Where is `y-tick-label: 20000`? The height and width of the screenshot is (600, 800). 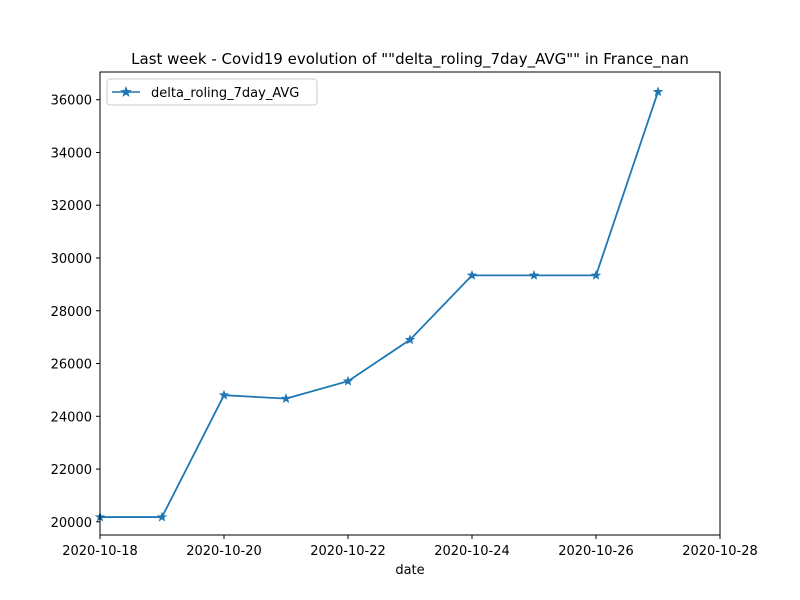
y-tick-label: 20000 is located at coordinates (71, 523).